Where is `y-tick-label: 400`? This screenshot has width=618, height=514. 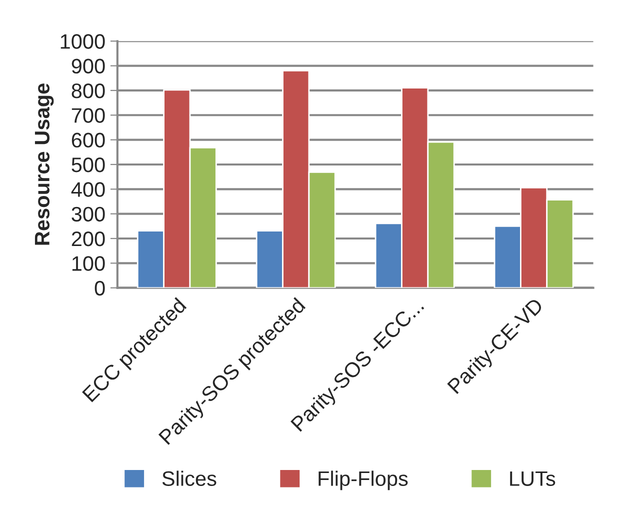
y-tick-label: 400 is located at coordinates (88, 189).